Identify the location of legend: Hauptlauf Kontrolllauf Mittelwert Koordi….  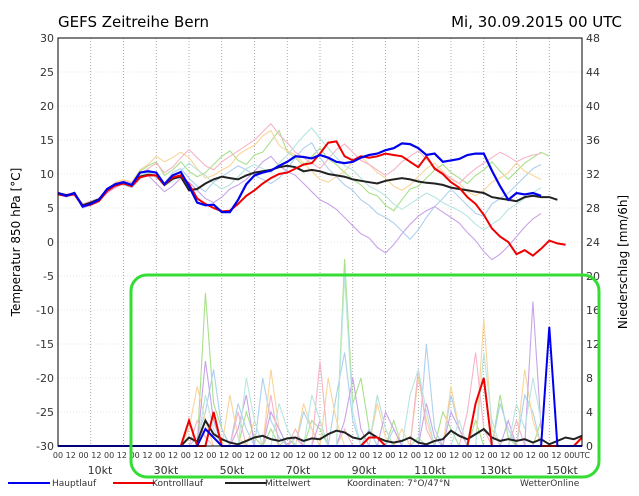
(294, 484).